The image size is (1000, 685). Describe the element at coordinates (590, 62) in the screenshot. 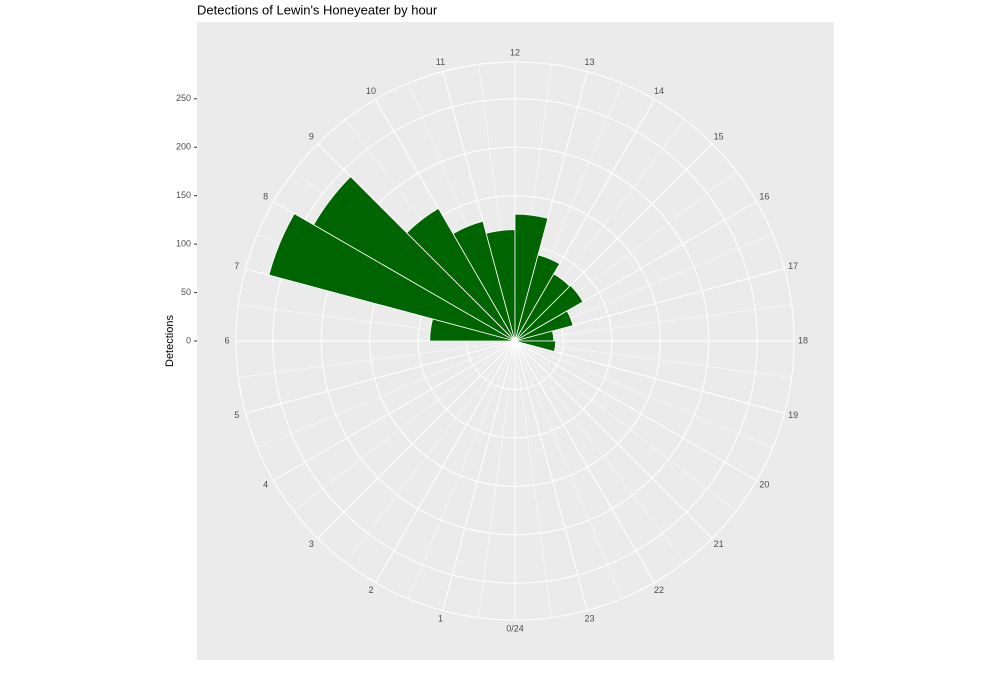

I see `x-tick-label: 13` at that location.